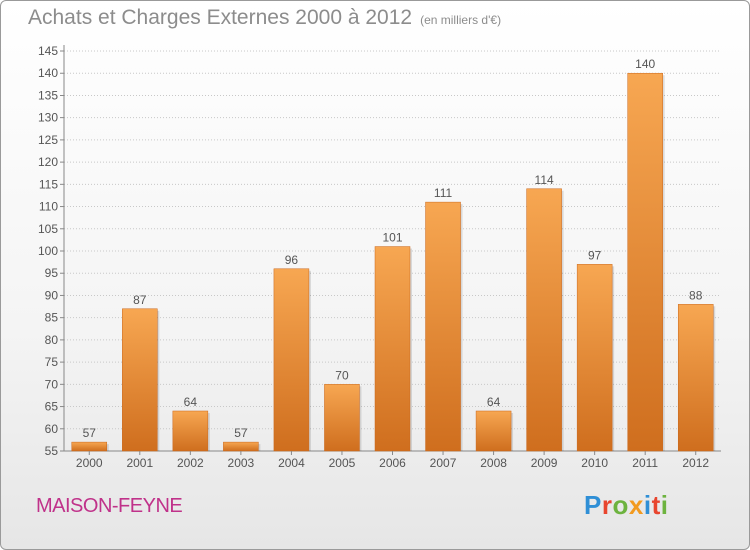 The image size is (750, 550). What do you see at coordinates (48, 229) in the screenshot?
I see `y-tick-label: 105` at bounding box center [48, 229].